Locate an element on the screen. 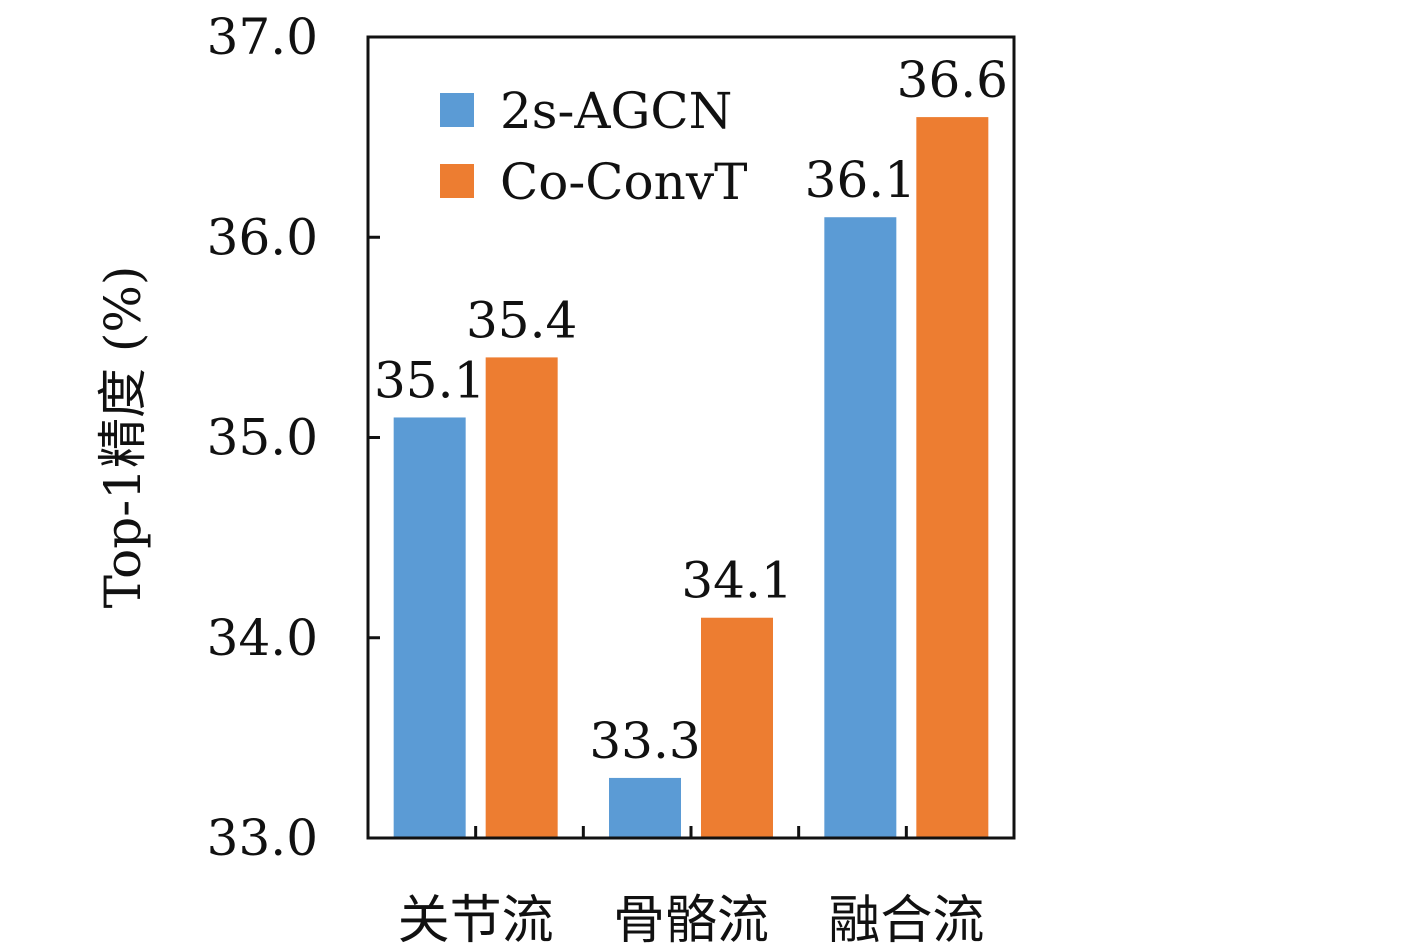 Image resolution: width=1417 pixels, height=952 pixels. data-label-2s-agcn-1: 33.3 is located at coordinates (644, 741).